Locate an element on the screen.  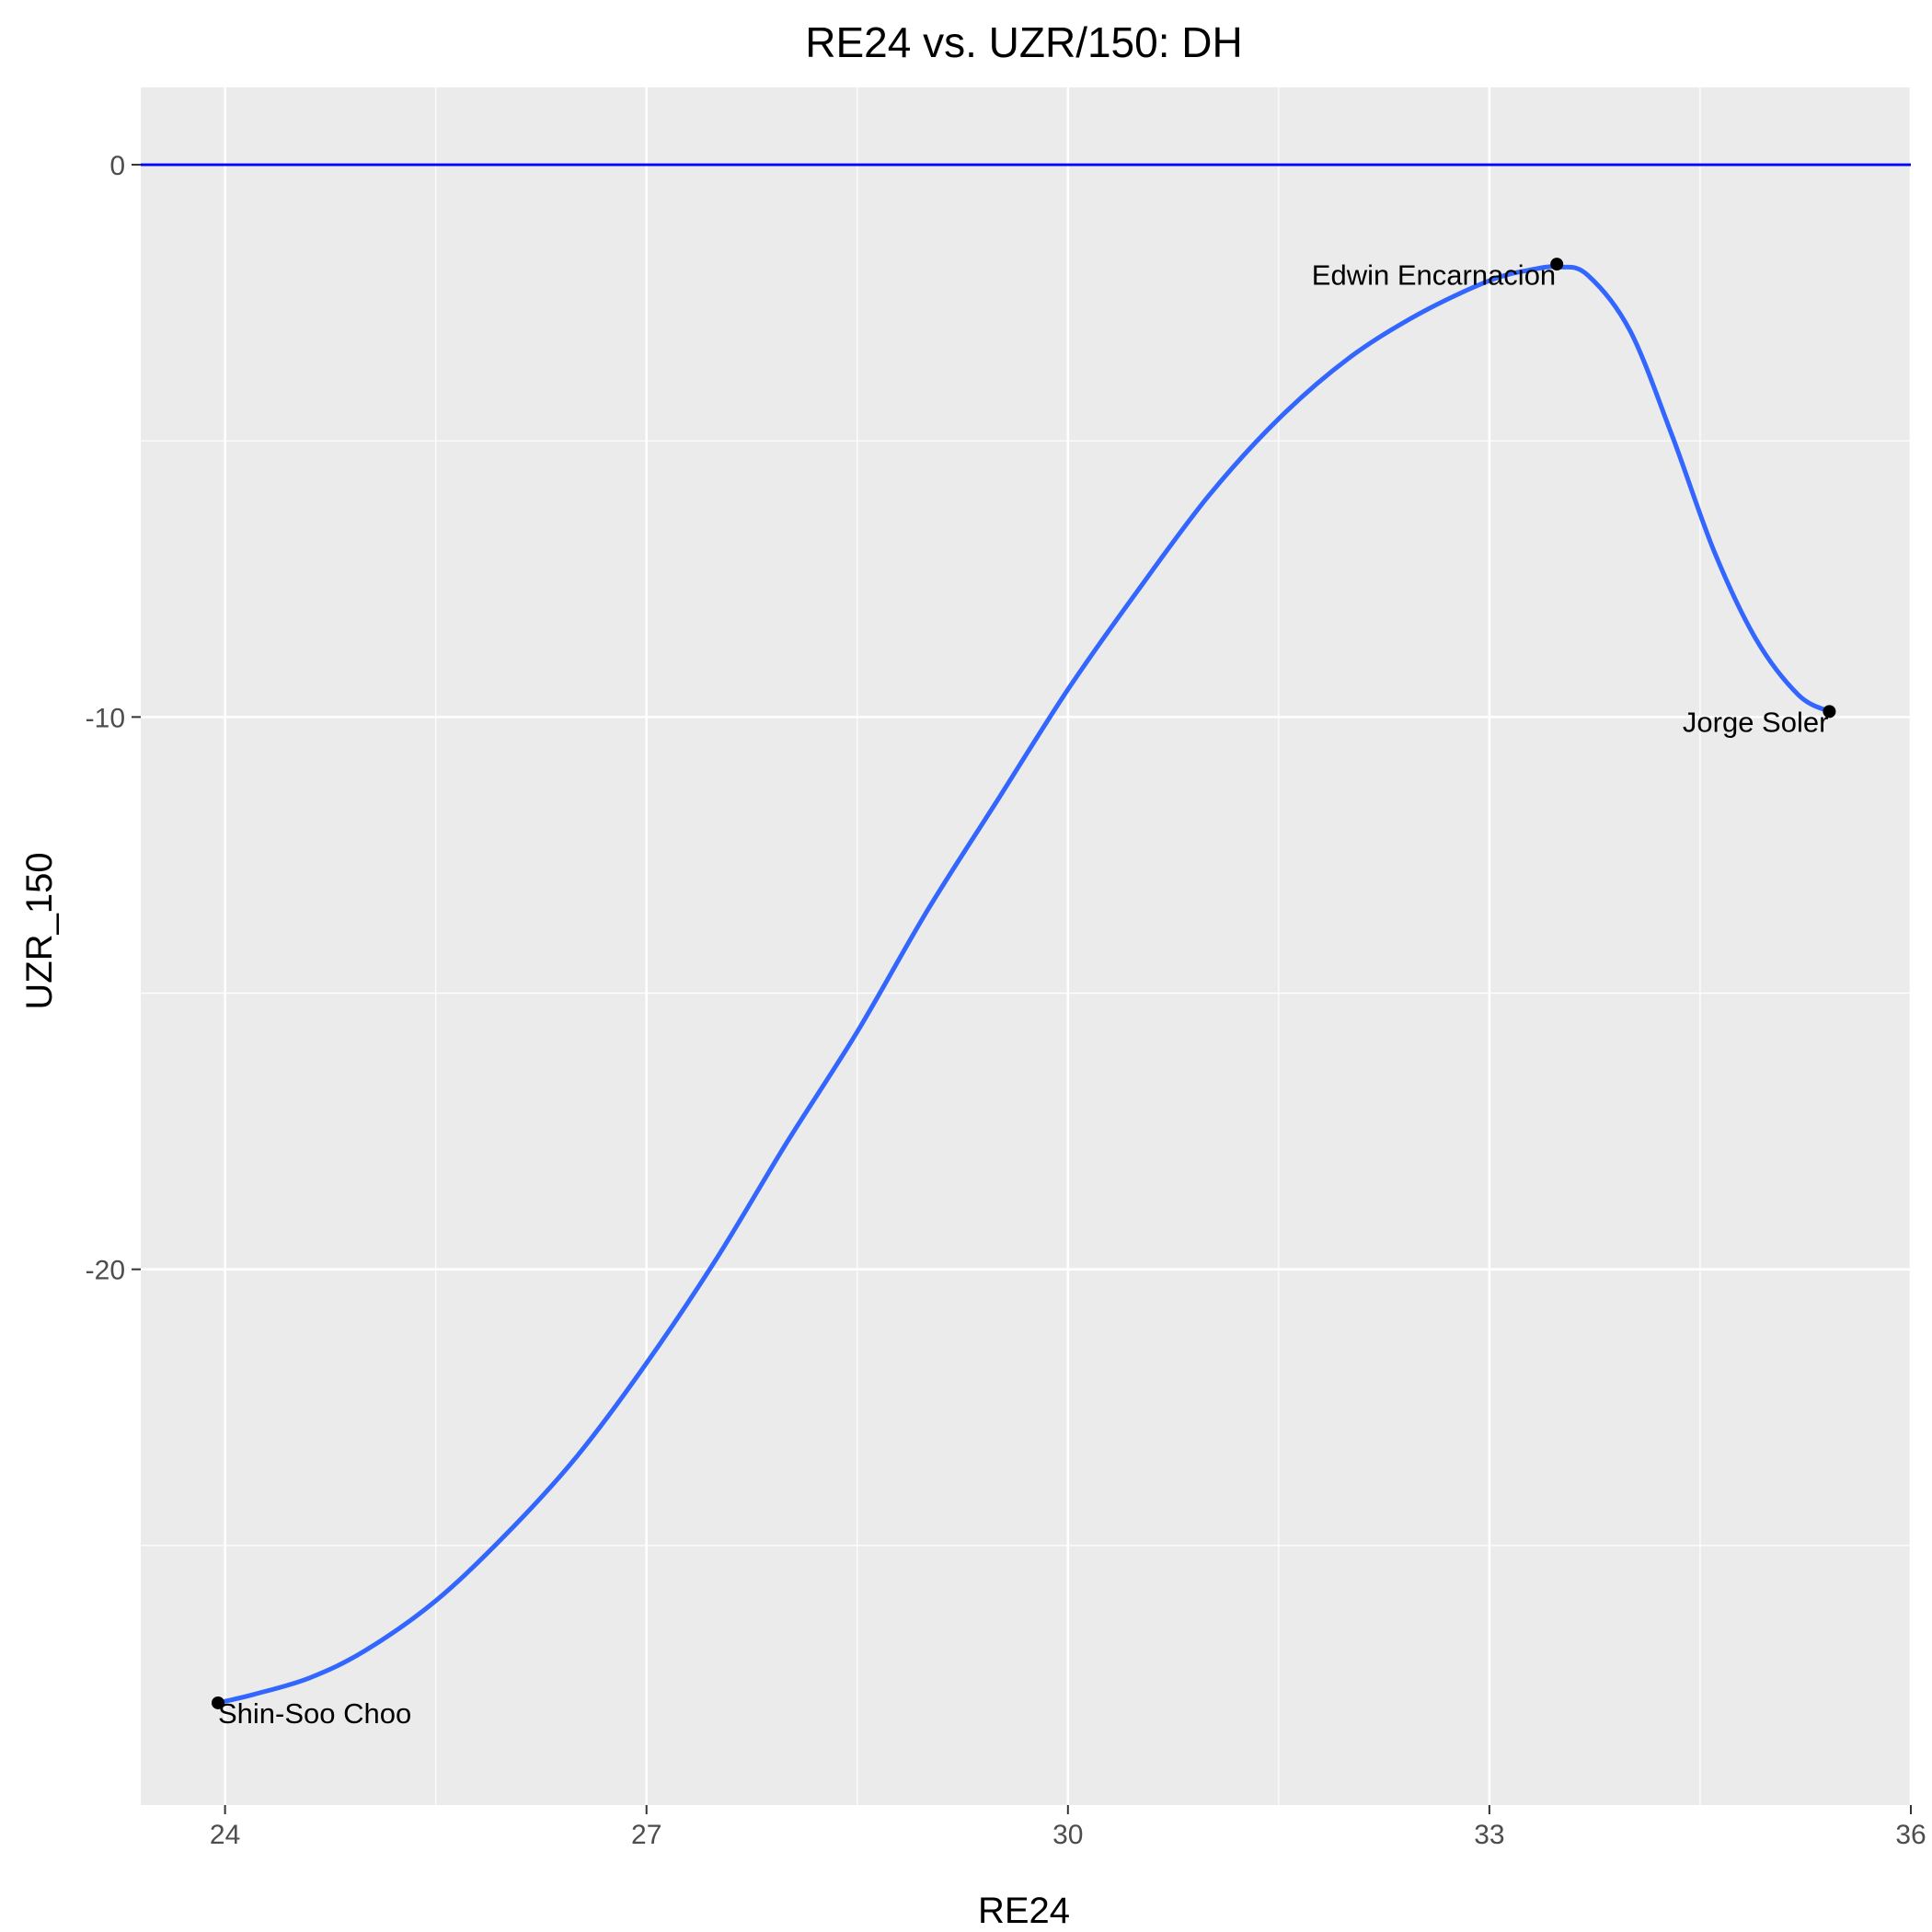
x-axis: 24 27 30 33 36 is located at coordinates (1068, 1827).